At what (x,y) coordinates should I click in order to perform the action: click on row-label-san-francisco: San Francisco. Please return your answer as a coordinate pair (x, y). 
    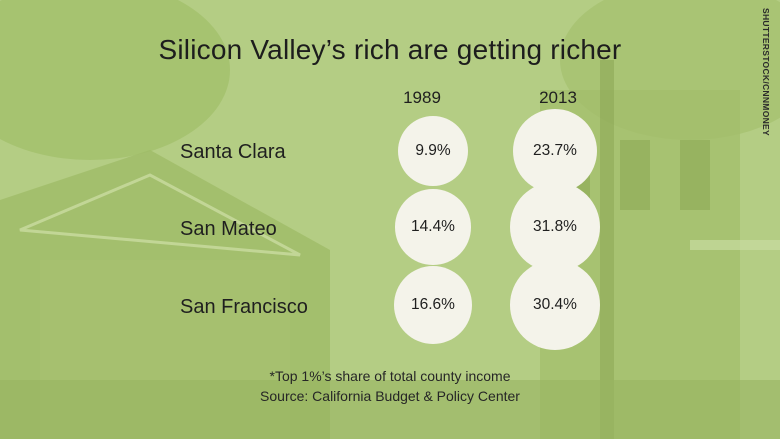
    Looking at the image, I should click on (244, 307).